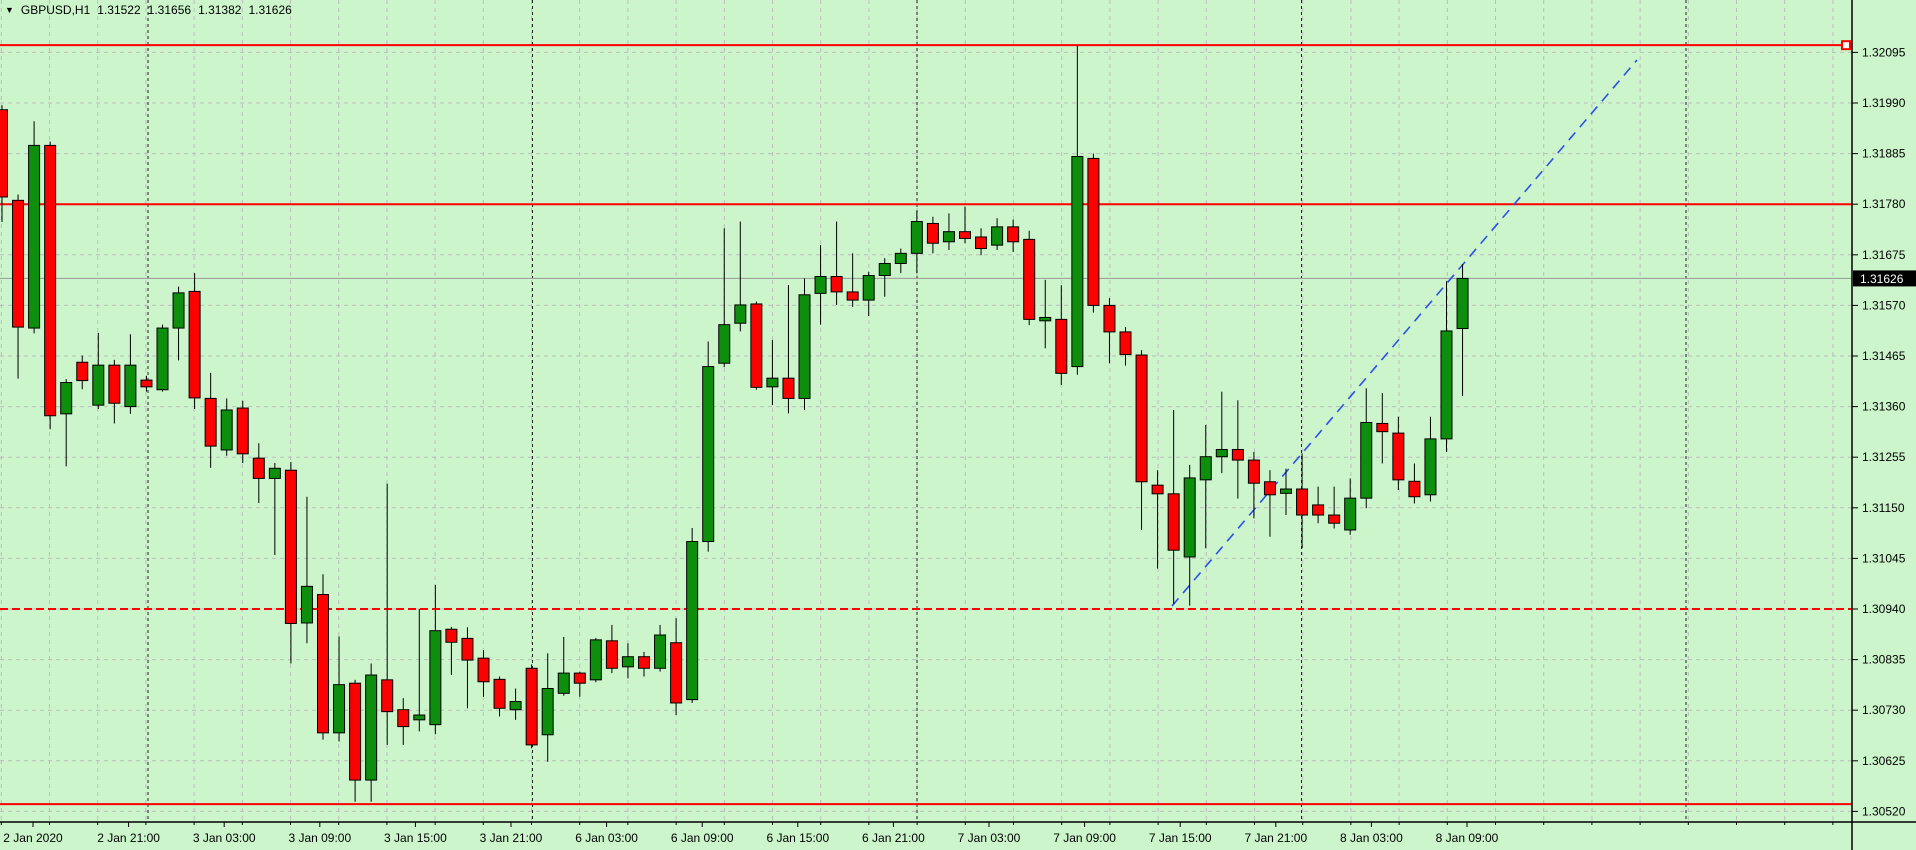 The image size is (1916, 850). I want to click on price-axis-label: 1.30730, so click(1884, 710).